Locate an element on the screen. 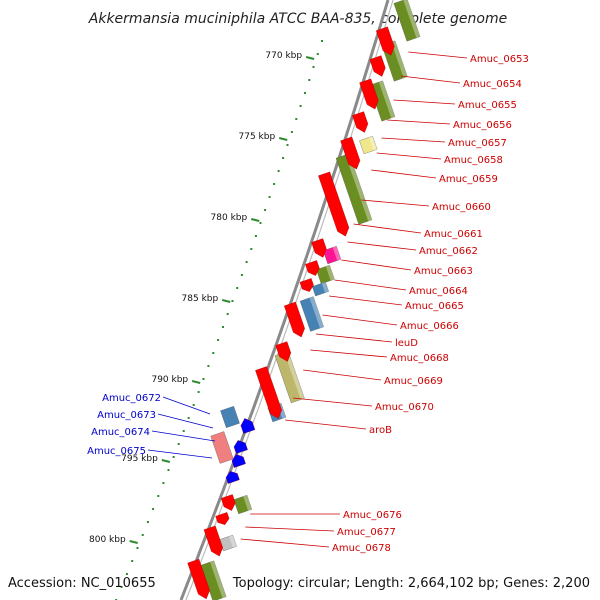  gene-label: Amuc_0664 is located at coordinates (438, 291).